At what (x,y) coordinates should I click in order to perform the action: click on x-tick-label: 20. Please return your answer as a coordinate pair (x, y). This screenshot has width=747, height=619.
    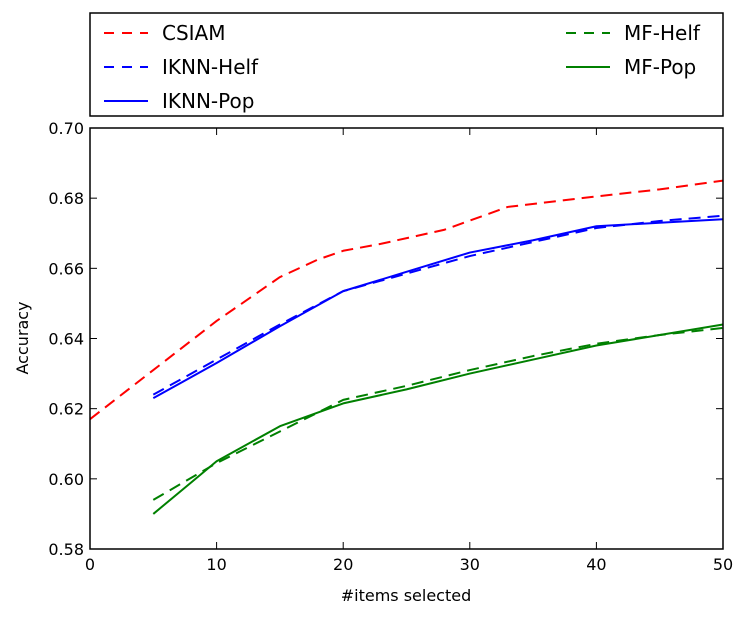
    Looking at the image, I should click on (343, 564).